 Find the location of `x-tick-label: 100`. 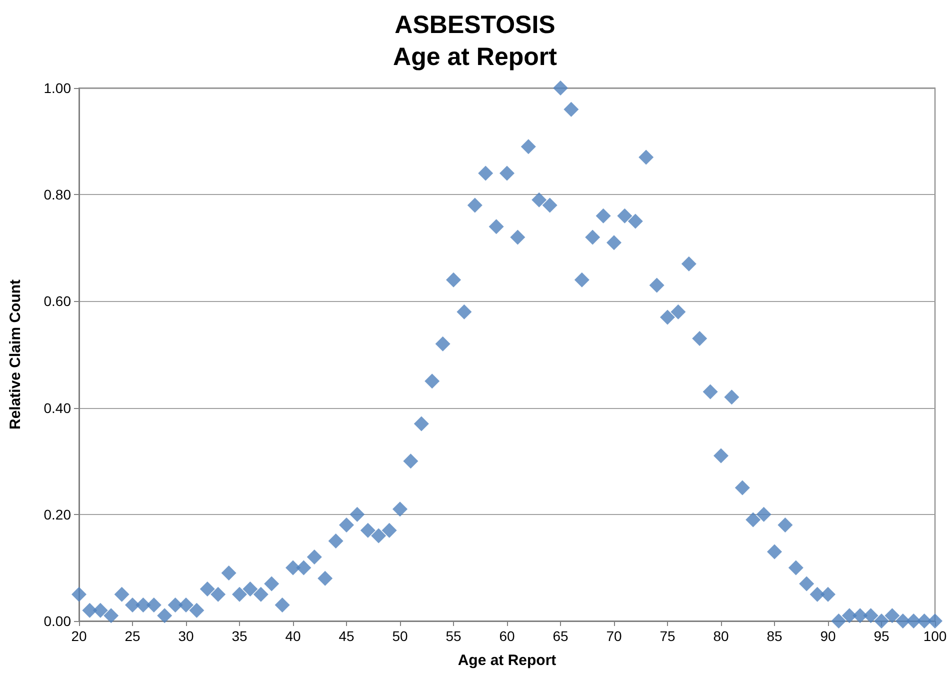

x-tick-label: 100 is located at coordinates (935, 636).